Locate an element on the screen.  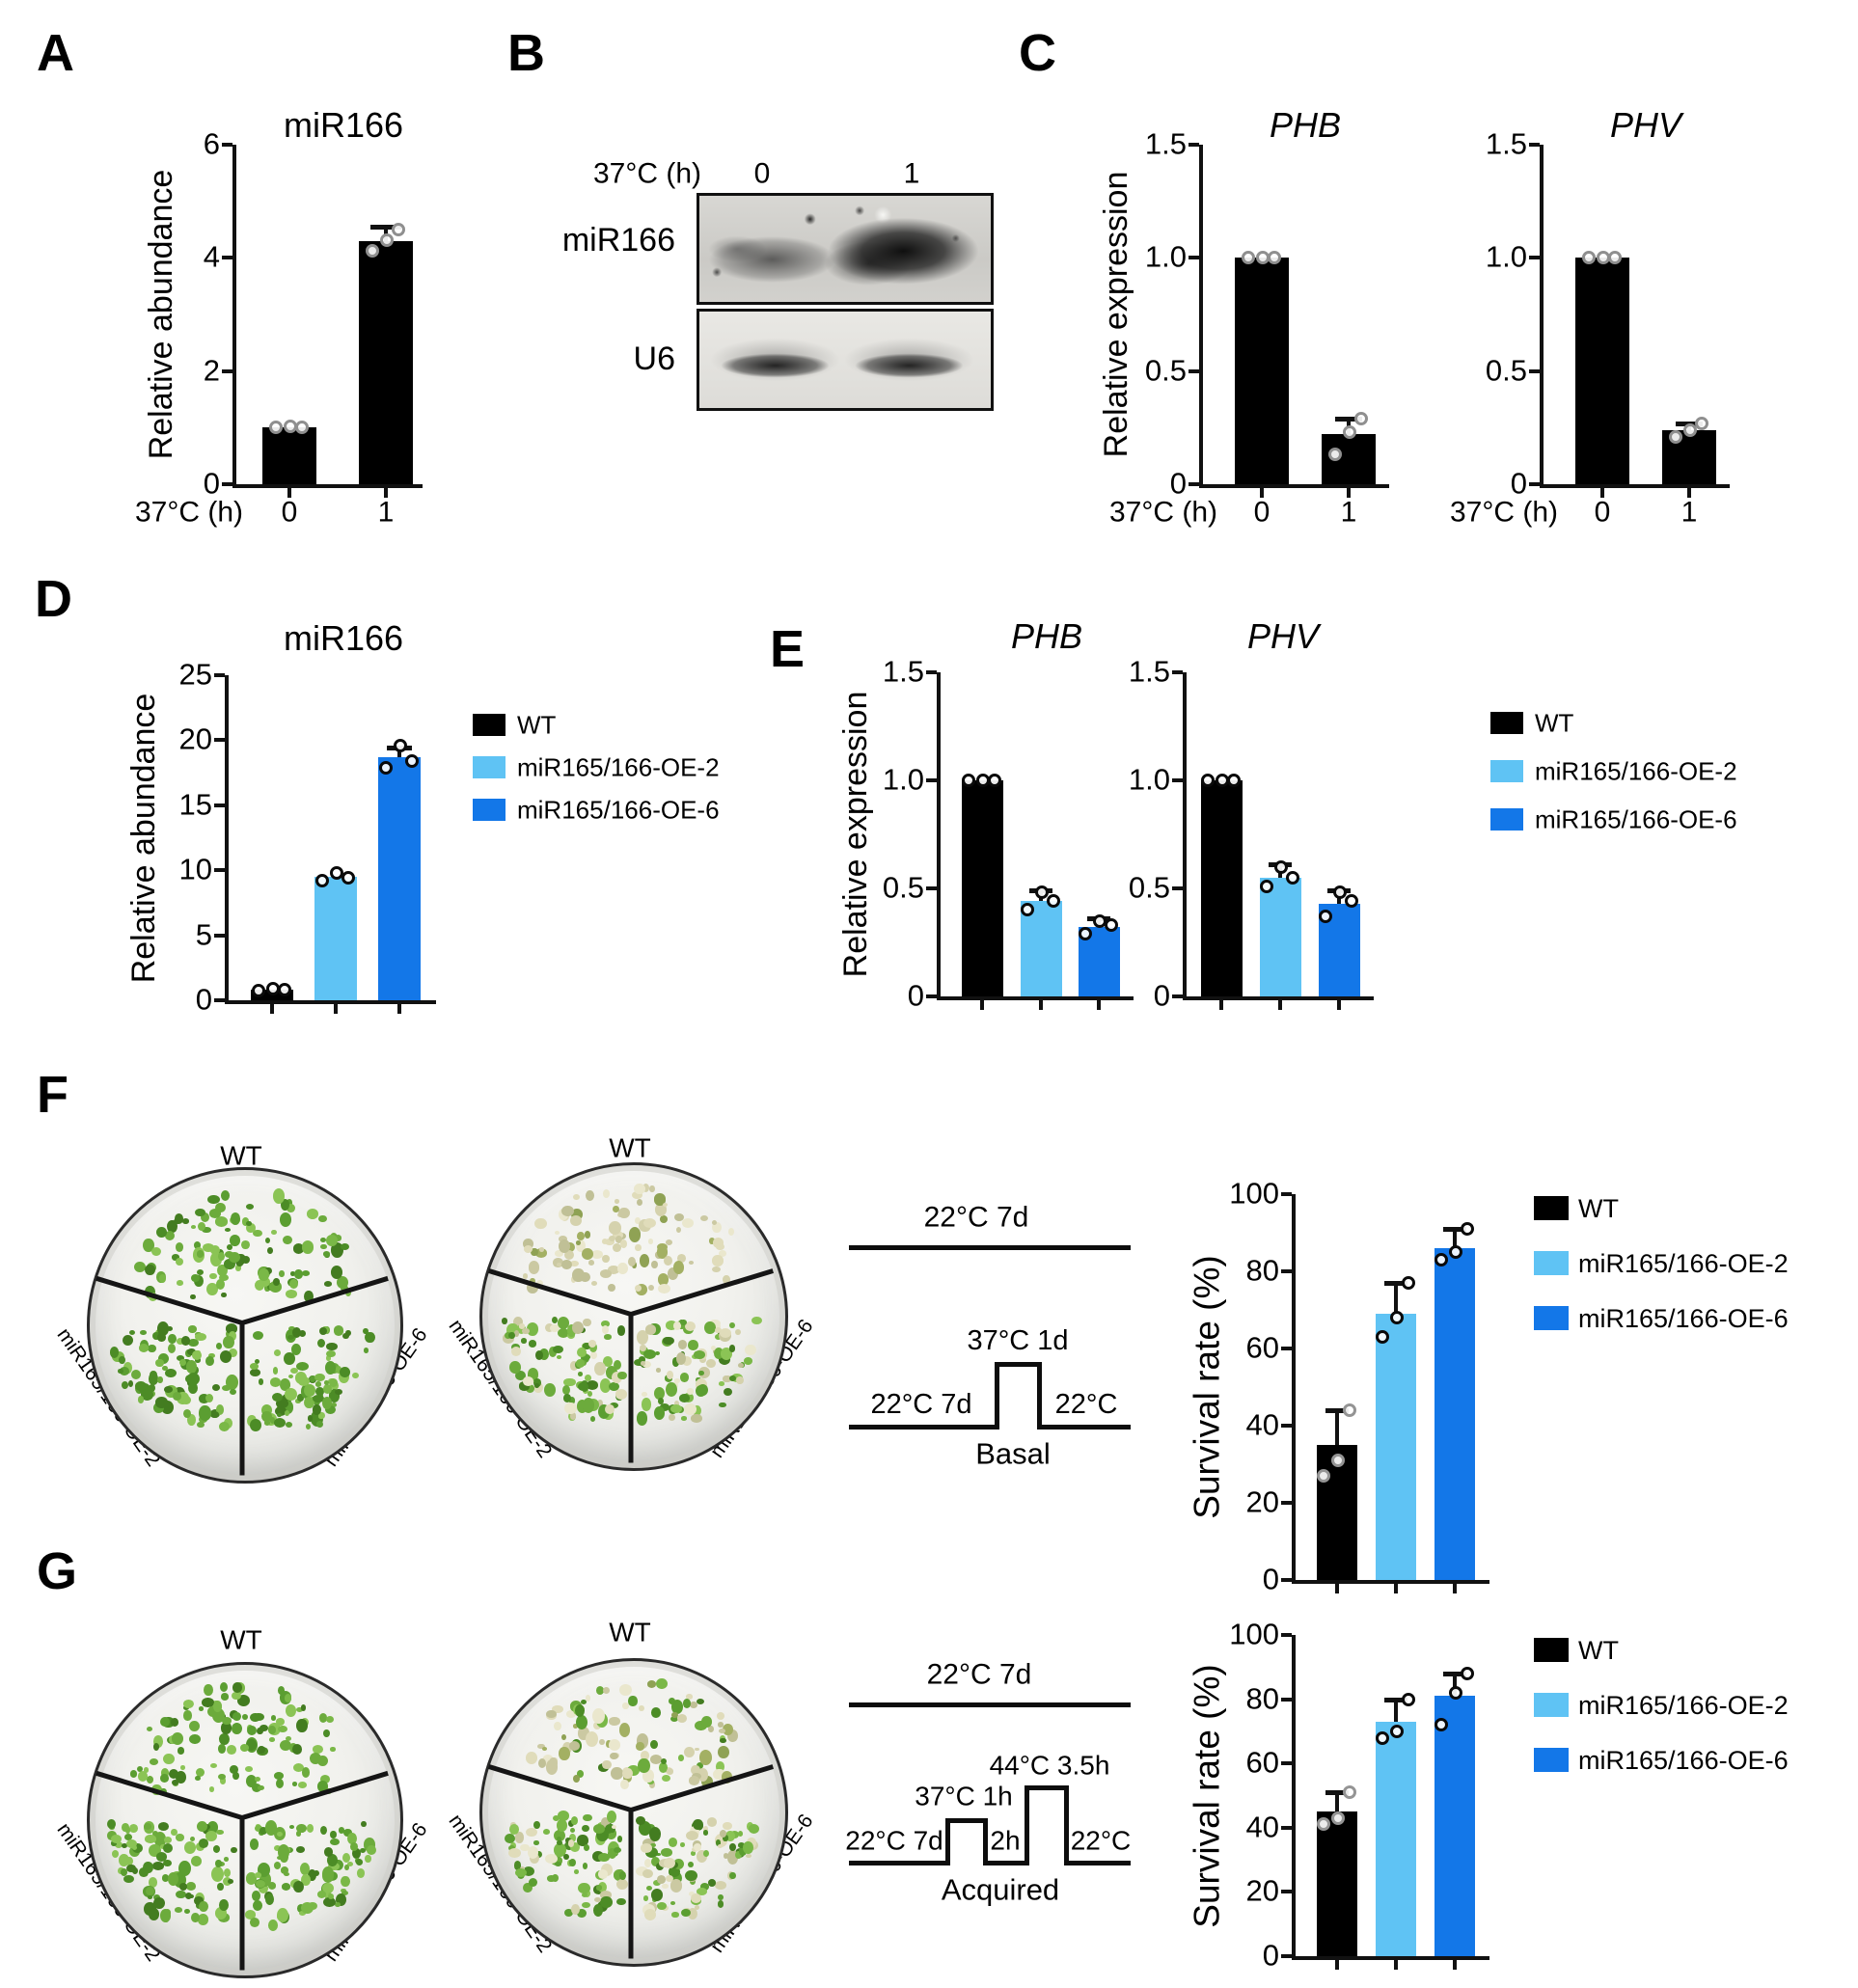
x-category-label: 1 is located at coordinates (386, 512).